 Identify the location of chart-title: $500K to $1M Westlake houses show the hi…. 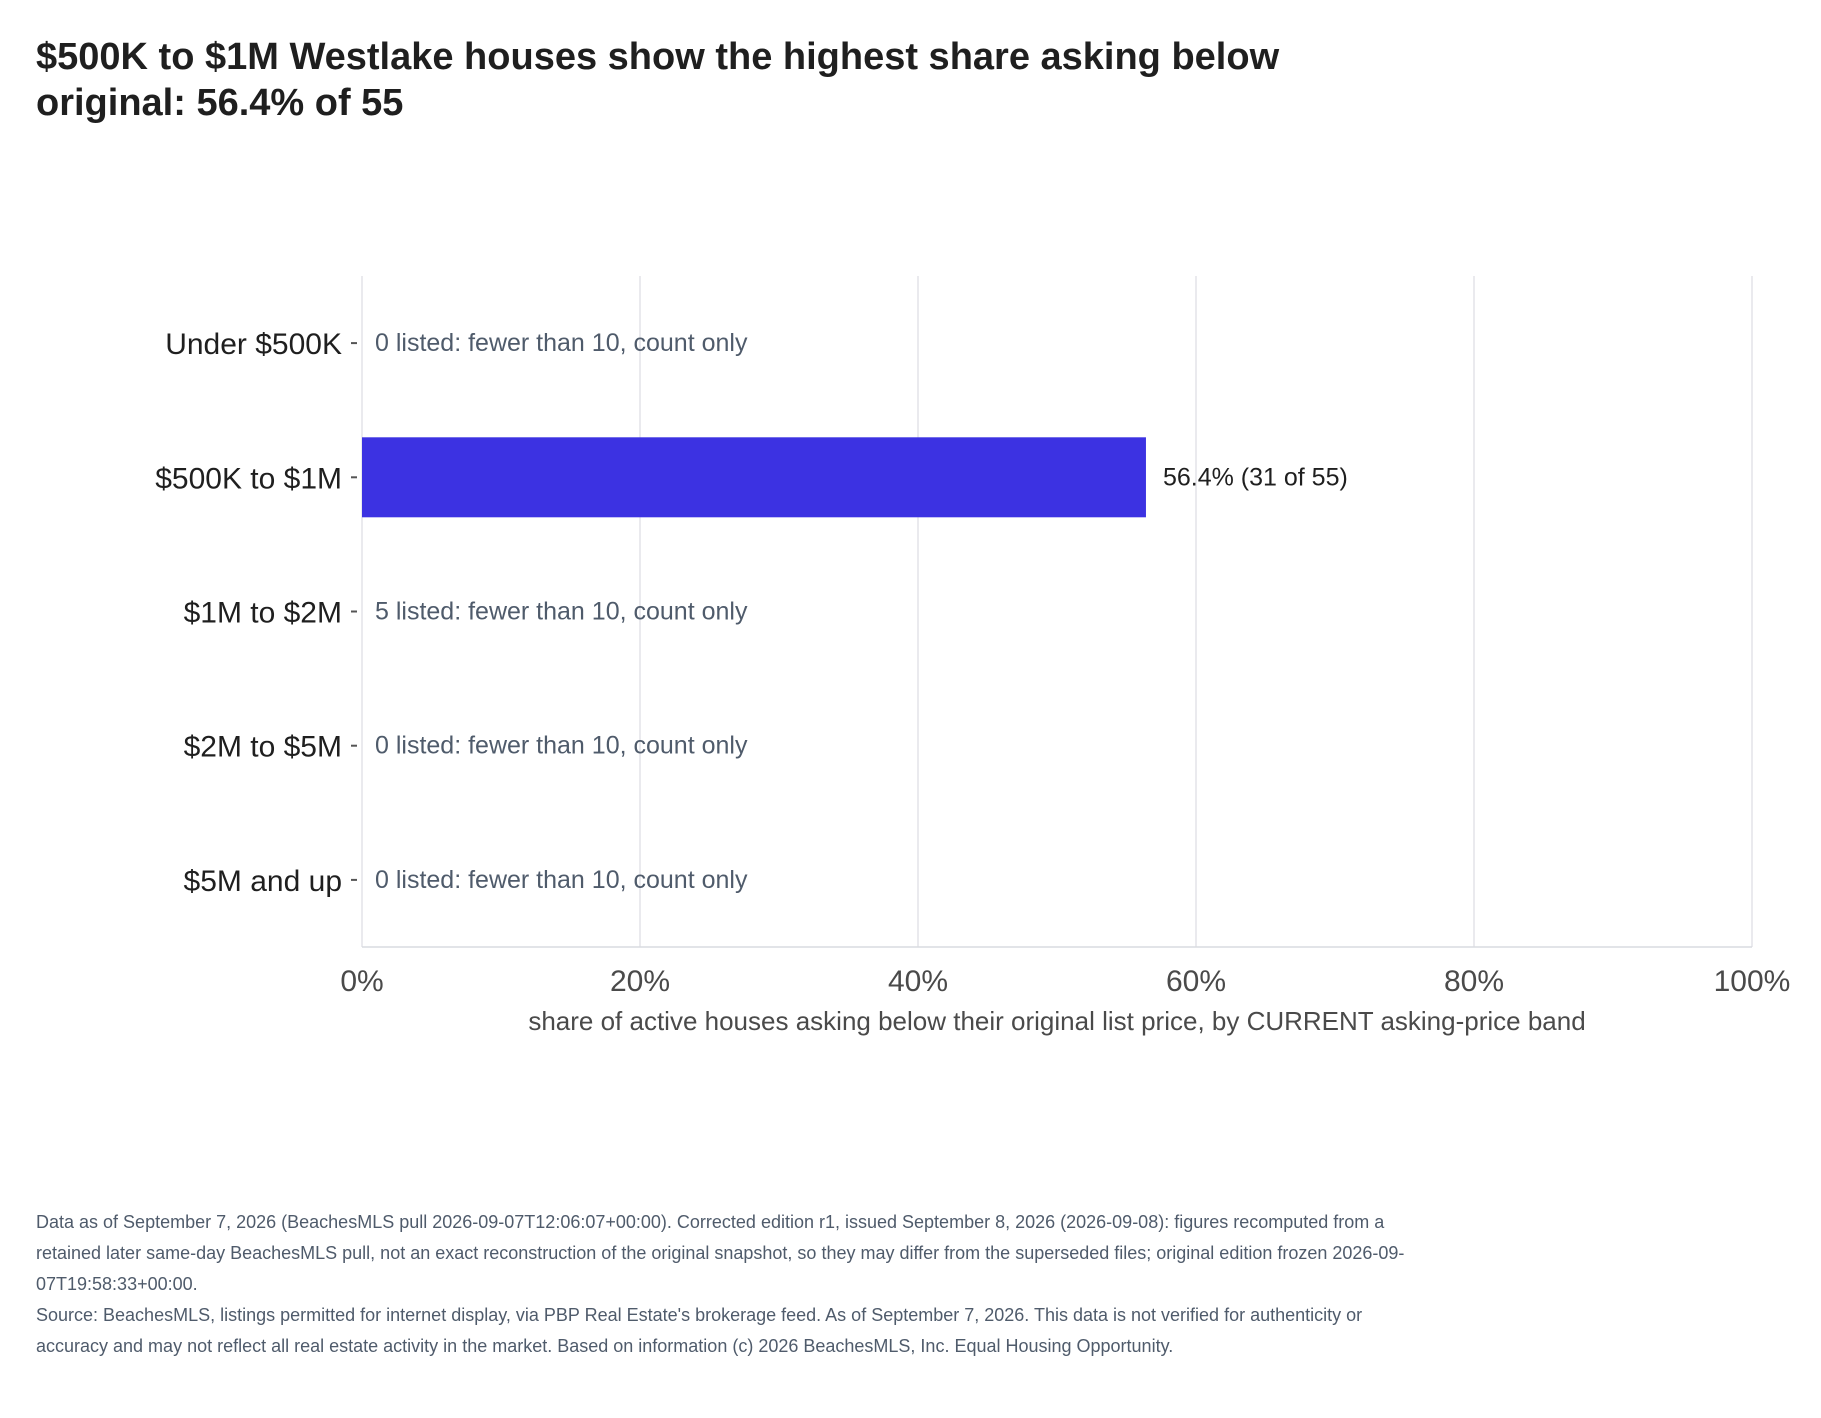
(658, 80).